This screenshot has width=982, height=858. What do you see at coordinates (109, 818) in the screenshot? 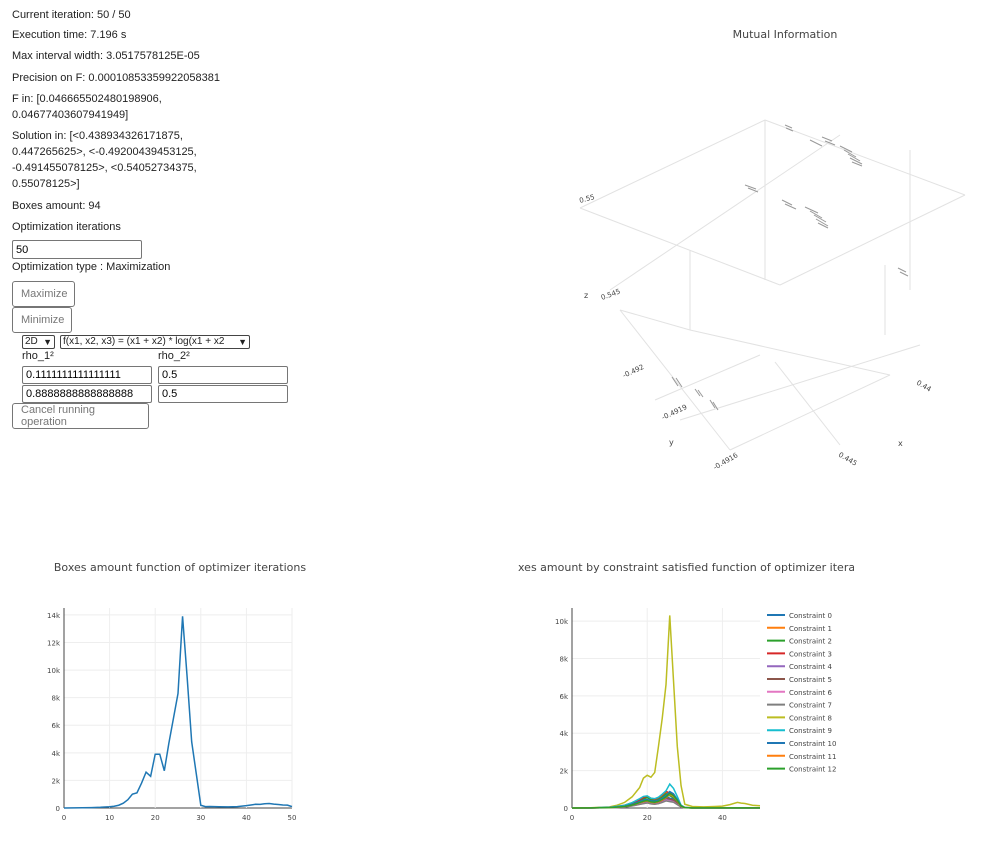
I see `x-tick-label: 10` at bounding box center [109, 818].